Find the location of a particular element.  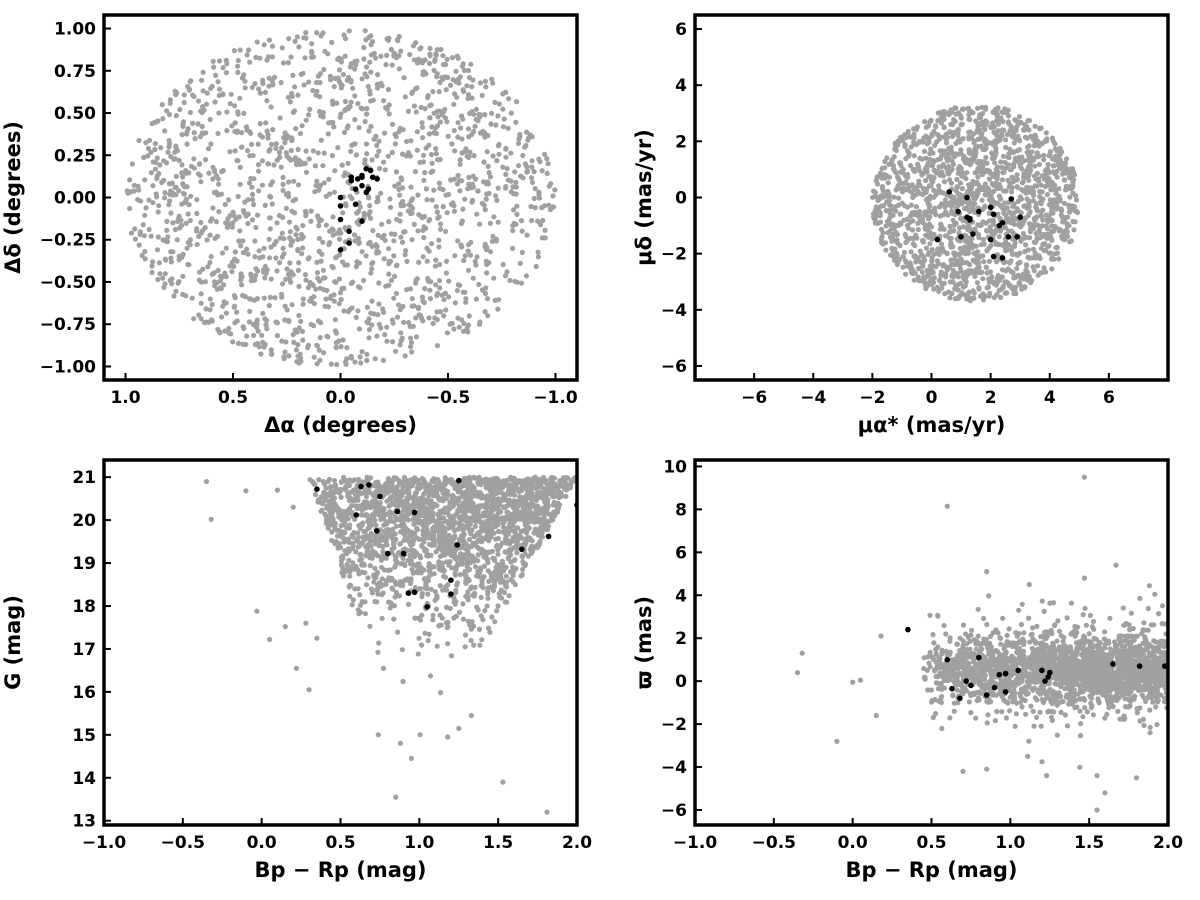

field-stars is located at coordinates (390, 644).